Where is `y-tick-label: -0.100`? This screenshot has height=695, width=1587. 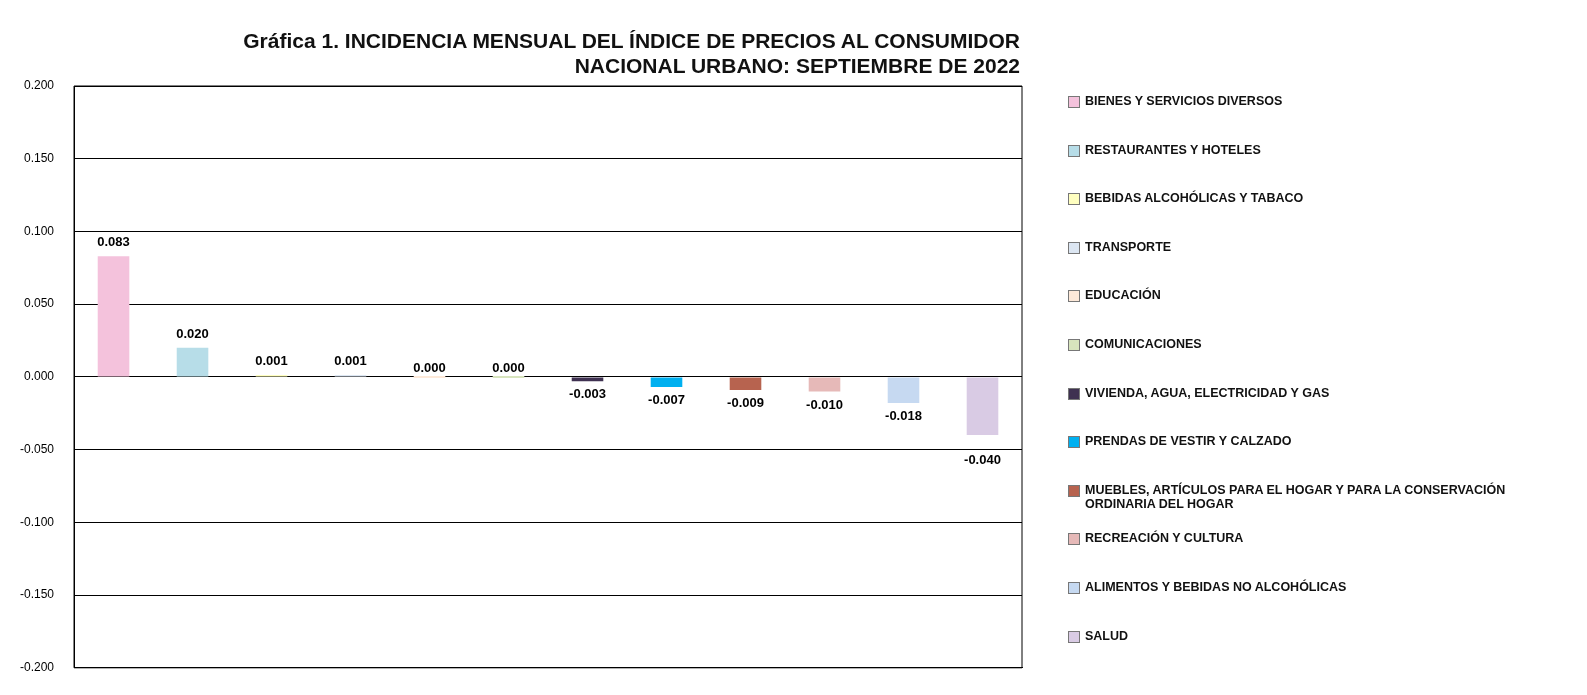
y-tick-label: -0.100 is located at coordinates (37, 521).